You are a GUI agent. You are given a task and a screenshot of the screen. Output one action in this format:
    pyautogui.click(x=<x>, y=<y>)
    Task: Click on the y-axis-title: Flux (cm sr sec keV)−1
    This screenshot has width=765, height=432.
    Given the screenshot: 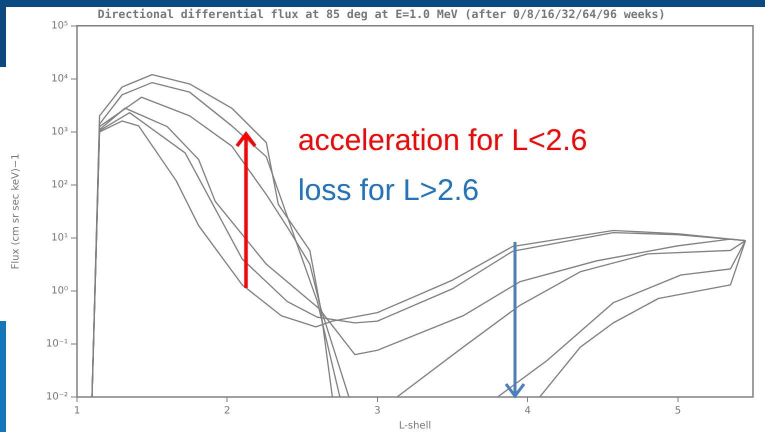 What is the action you would take?
    pyautogui.click(x=16, y=211)
    